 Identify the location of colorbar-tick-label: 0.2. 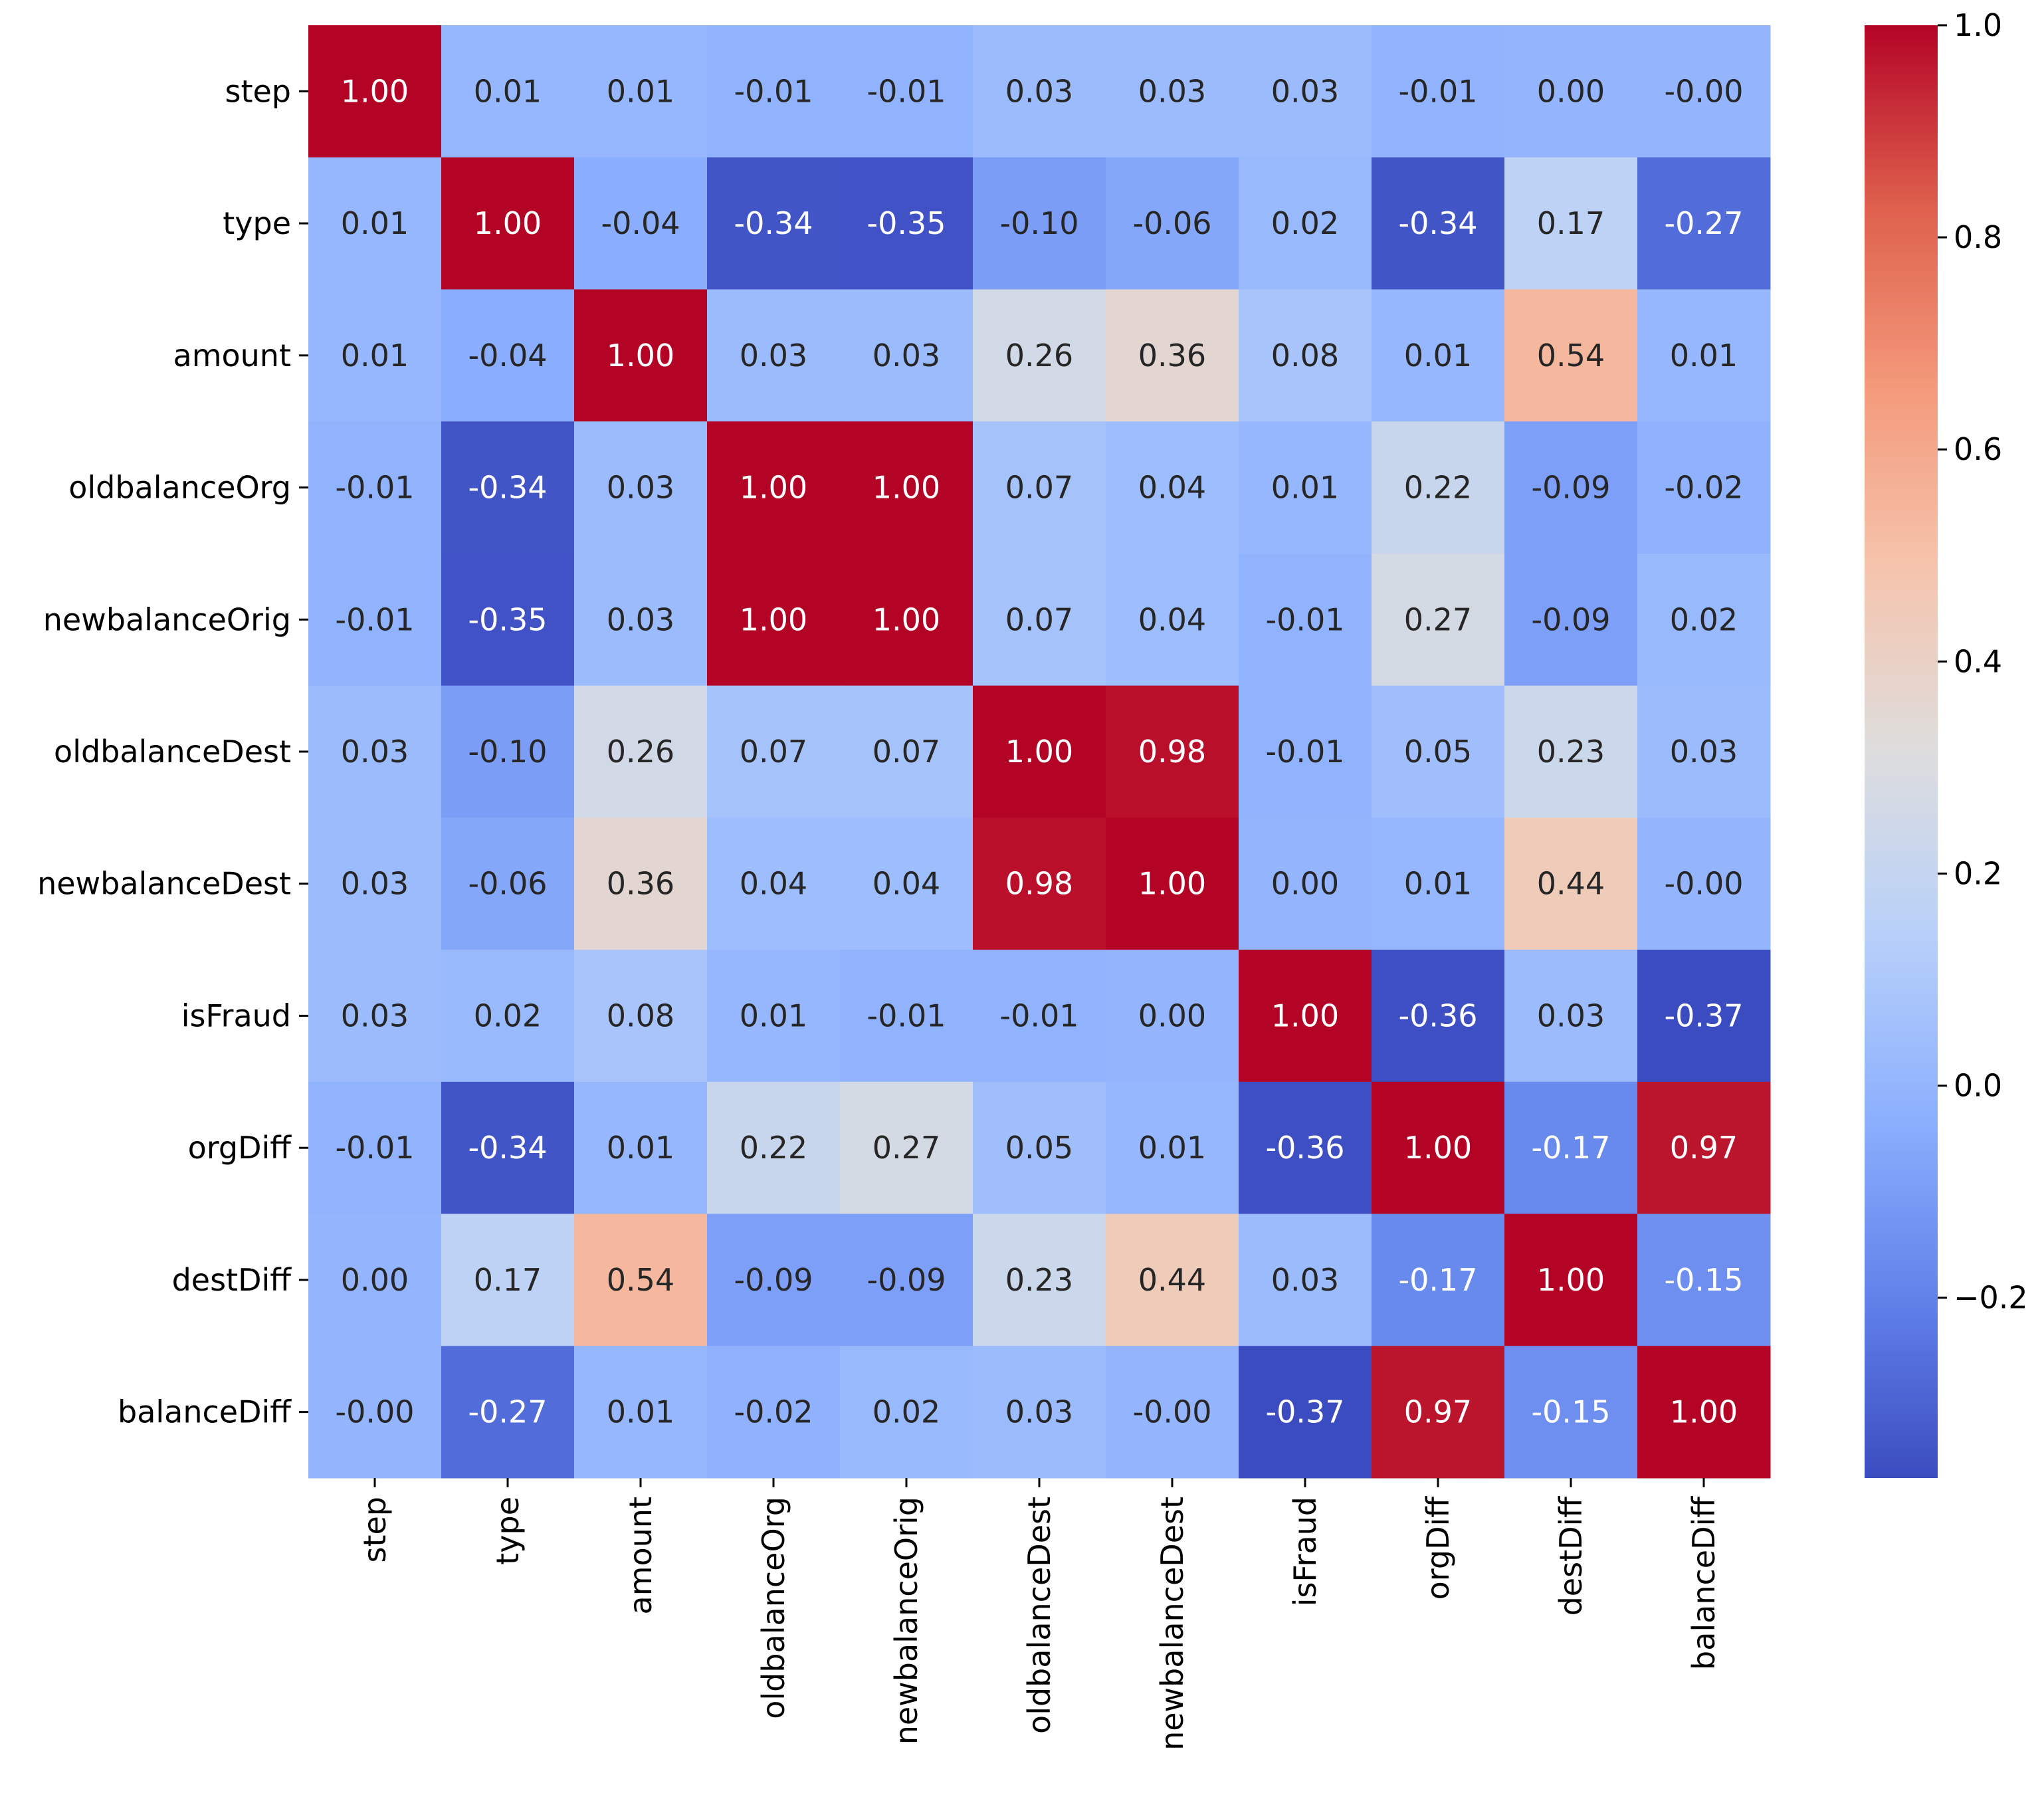
(1978, 873).